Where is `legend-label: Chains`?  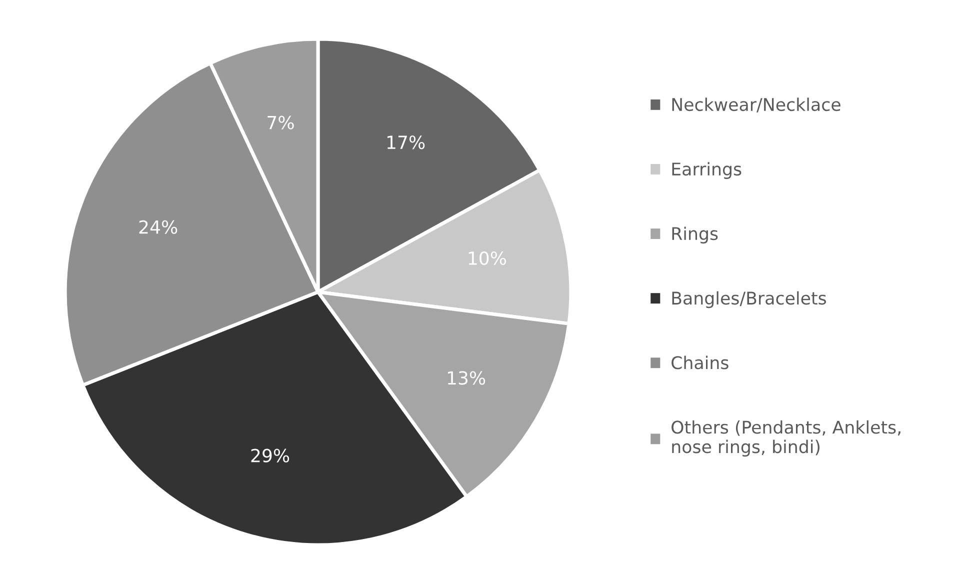
legend-label: Chains is located at coordinates (700, 363).